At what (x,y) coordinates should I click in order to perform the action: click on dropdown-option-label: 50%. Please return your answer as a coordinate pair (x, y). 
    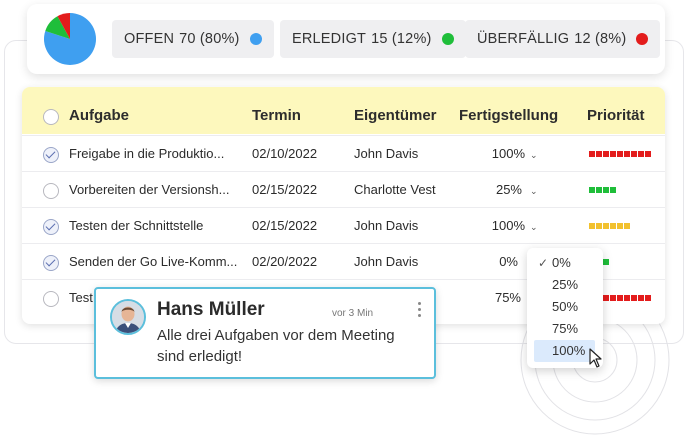
    Looking at the image, I should click on (565, 306).